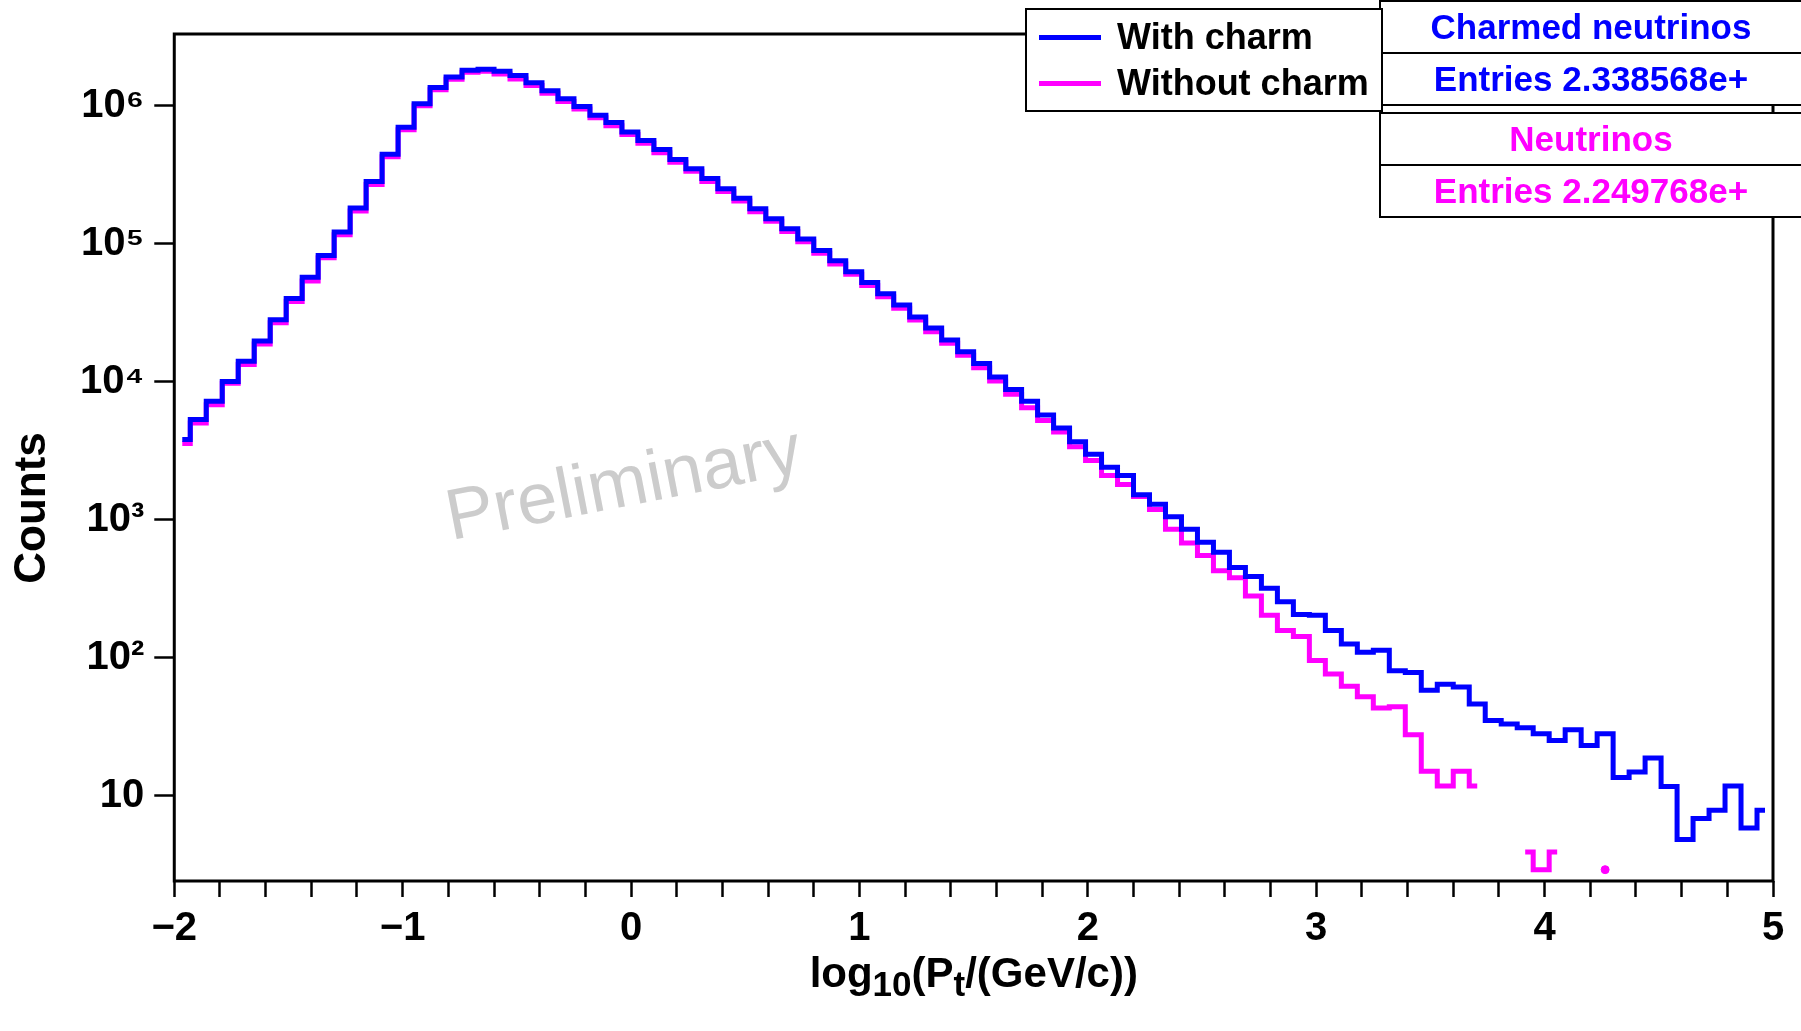 Image resolution: width=1801 pixels, height=1031 pixels. I want to click on x-tick-label: −1, so click(402, 926).